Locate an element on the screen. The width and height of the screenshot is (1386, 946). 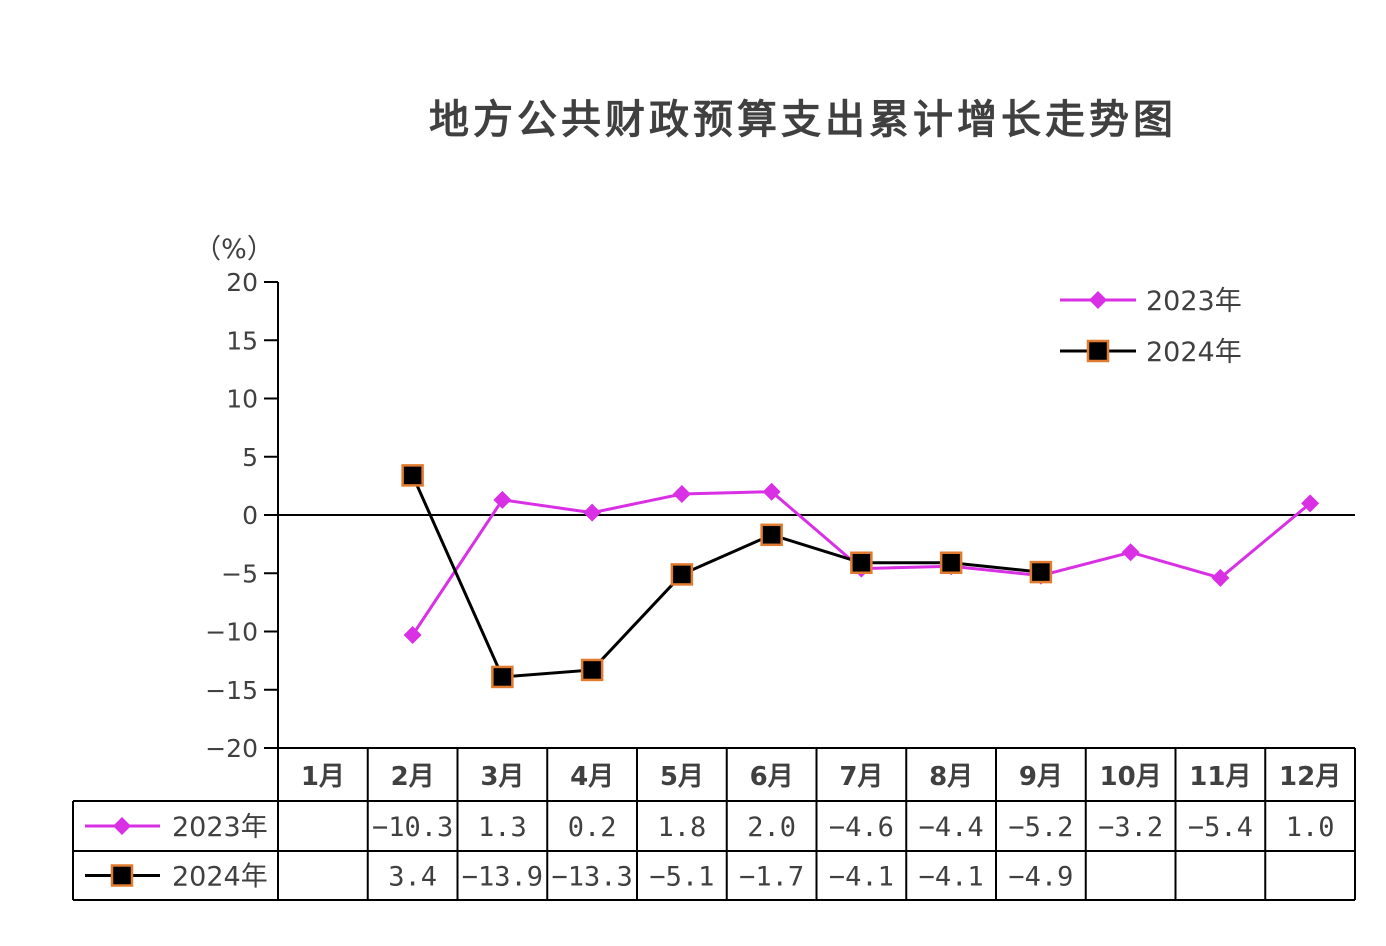
table-cell-series-1: −1.7 is located at coordinates (771, 877).